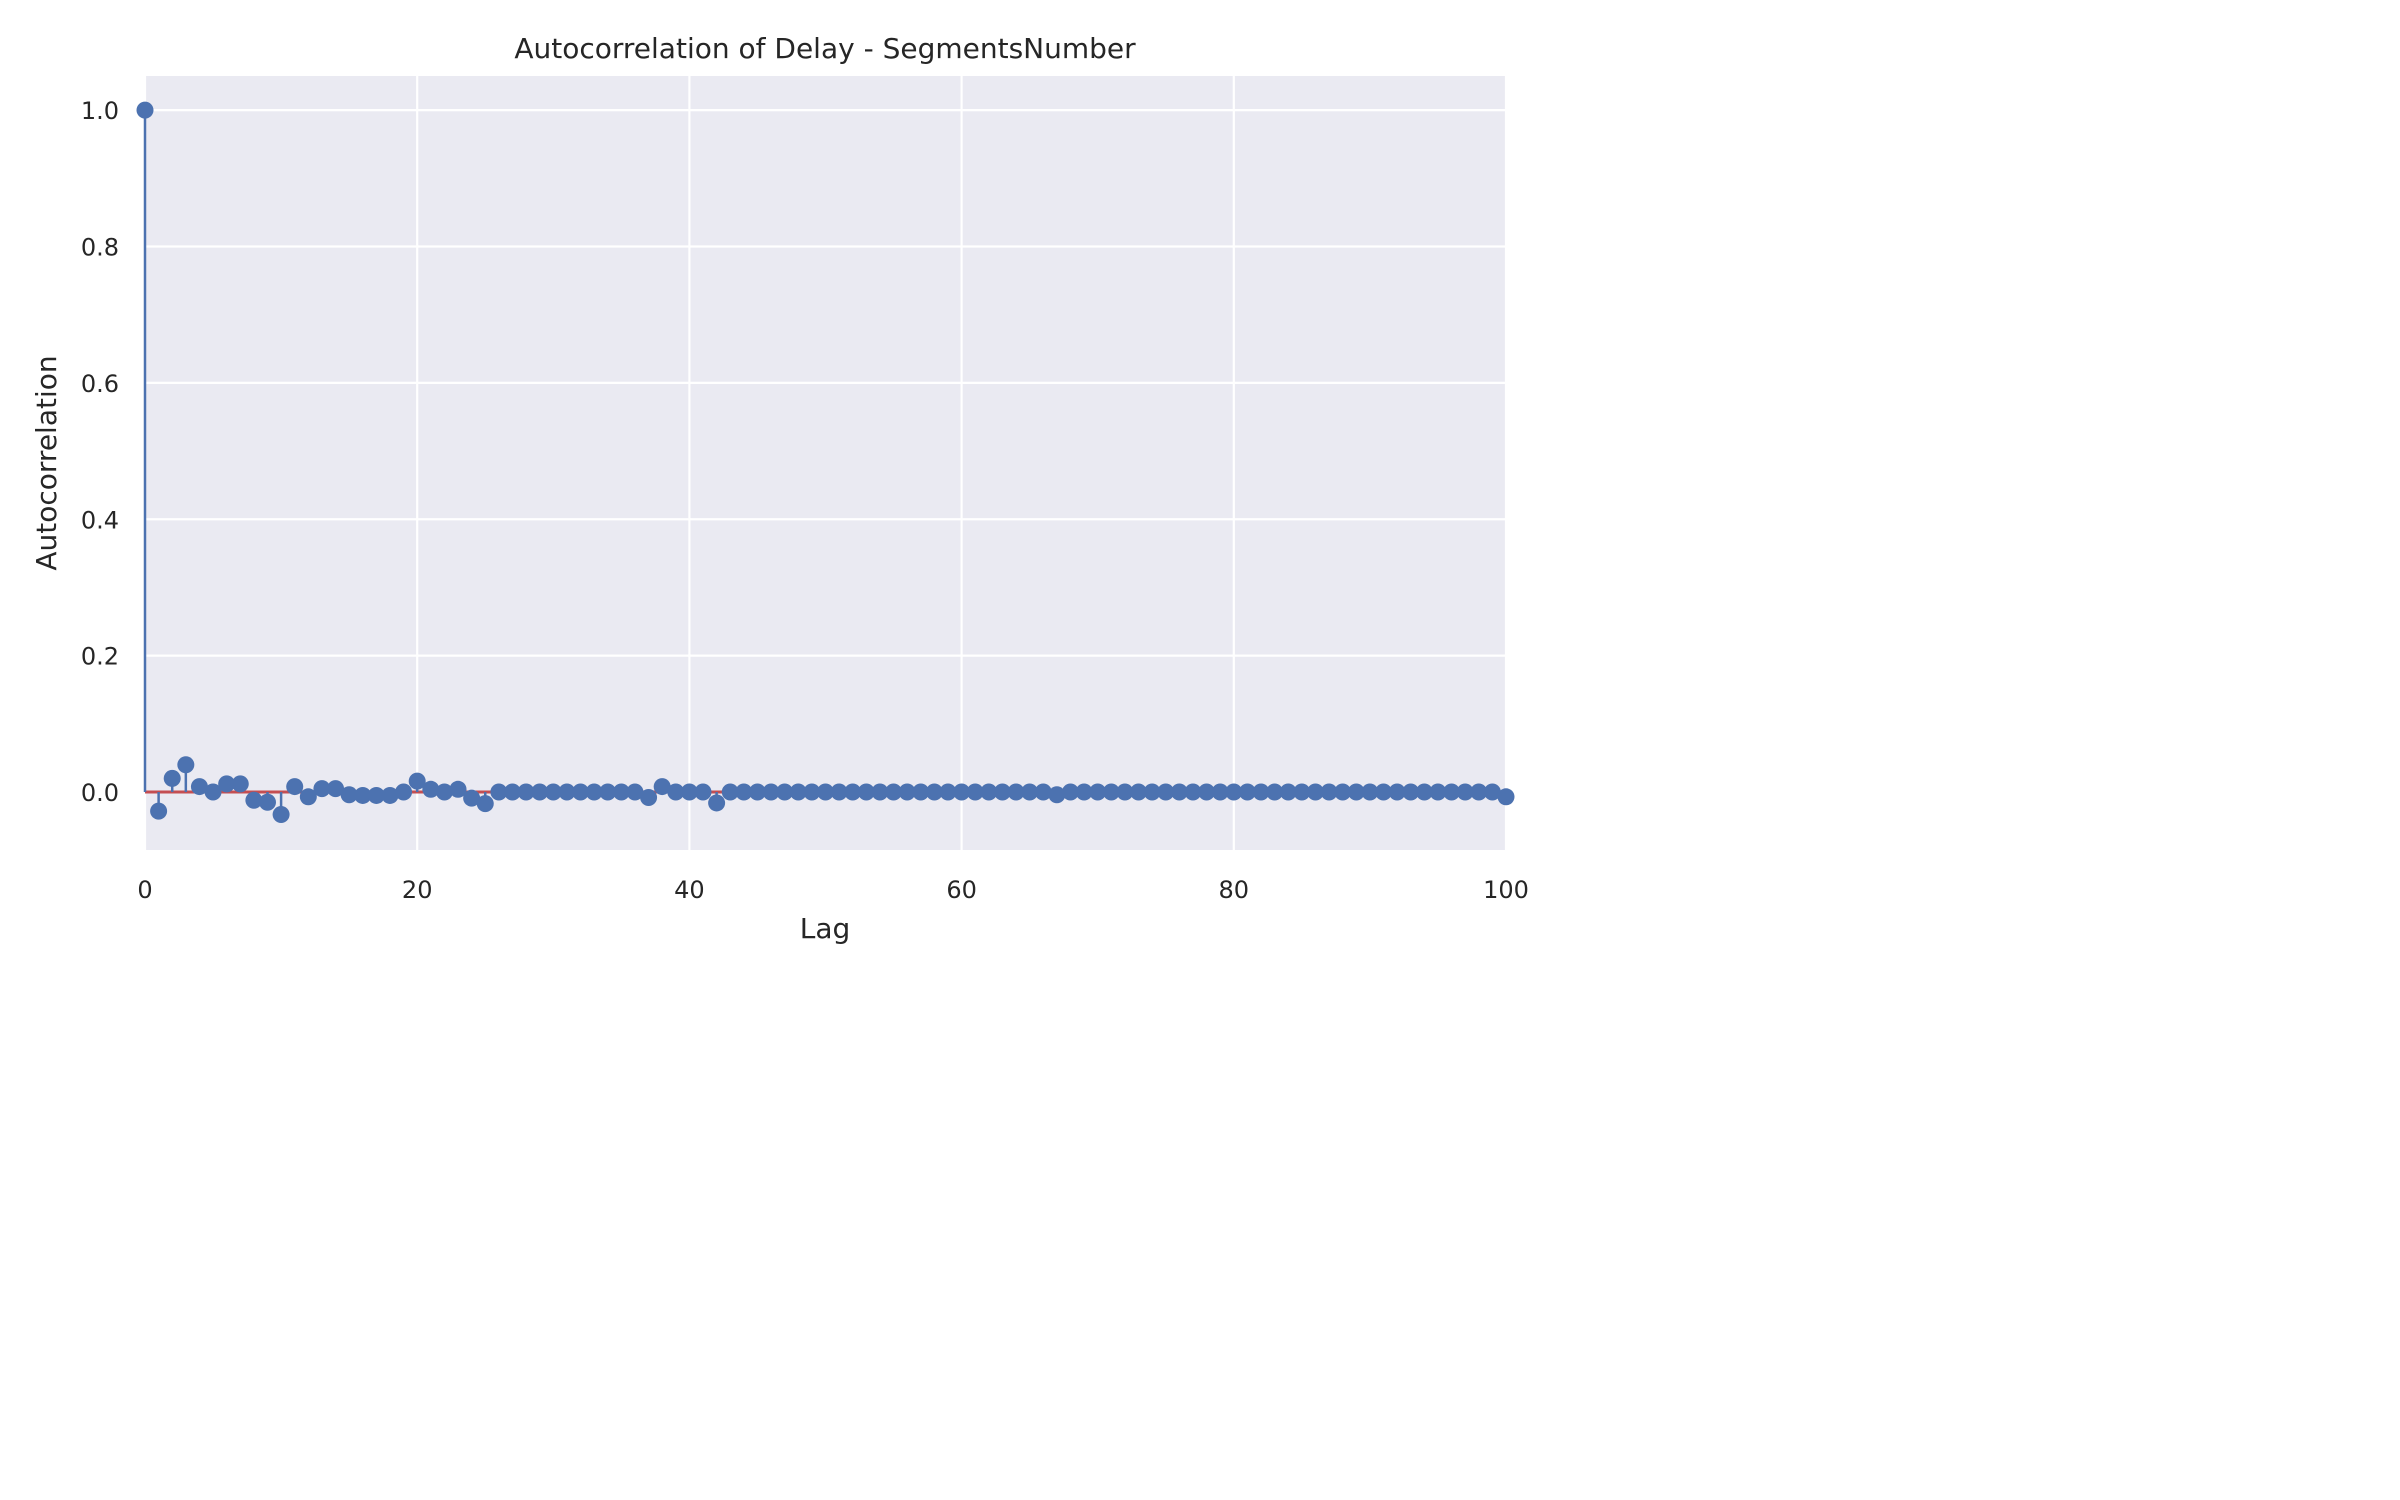 This screenshot has height=1500, width=2400. What do you see at coordinates (100, 520) in the screenshot?
I see `y-tick-label: 0.4` at bounding box center [100, 520].